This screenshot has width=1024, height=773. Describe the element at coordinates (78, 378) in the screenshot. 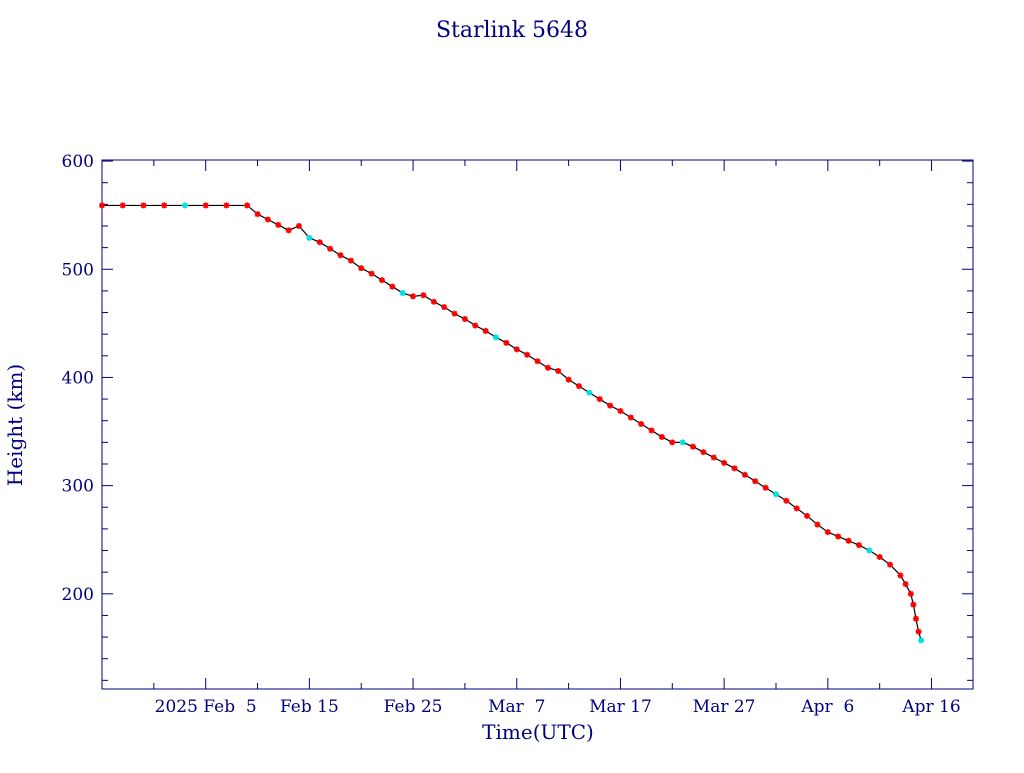

I see `y-tick-label: 400` at that location.